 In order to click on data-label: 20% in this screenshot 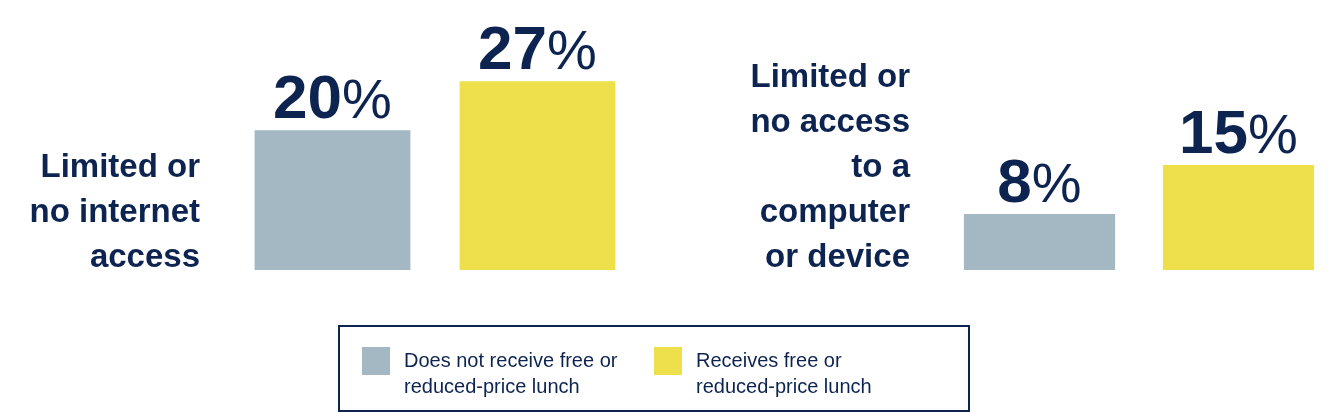, I will do `click(332, 97)`.